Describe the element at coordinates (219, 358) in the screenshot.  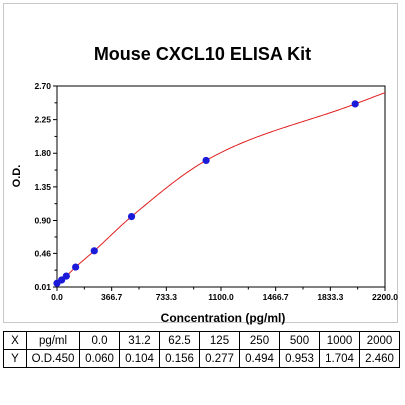
I see `table-cell-y: 0.277` at that location.